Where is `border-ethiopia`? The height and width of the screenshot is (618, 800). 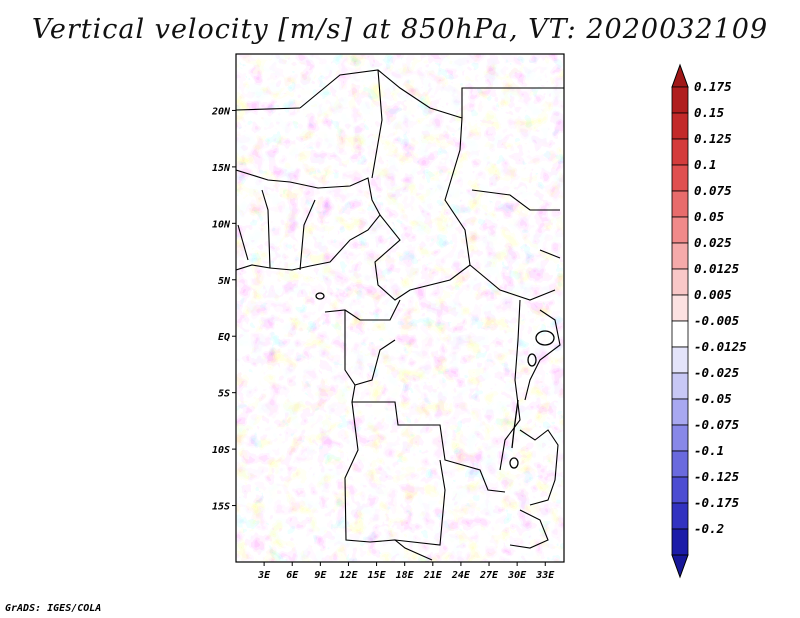
border-ethiopia is located at coordinates (550, 254).